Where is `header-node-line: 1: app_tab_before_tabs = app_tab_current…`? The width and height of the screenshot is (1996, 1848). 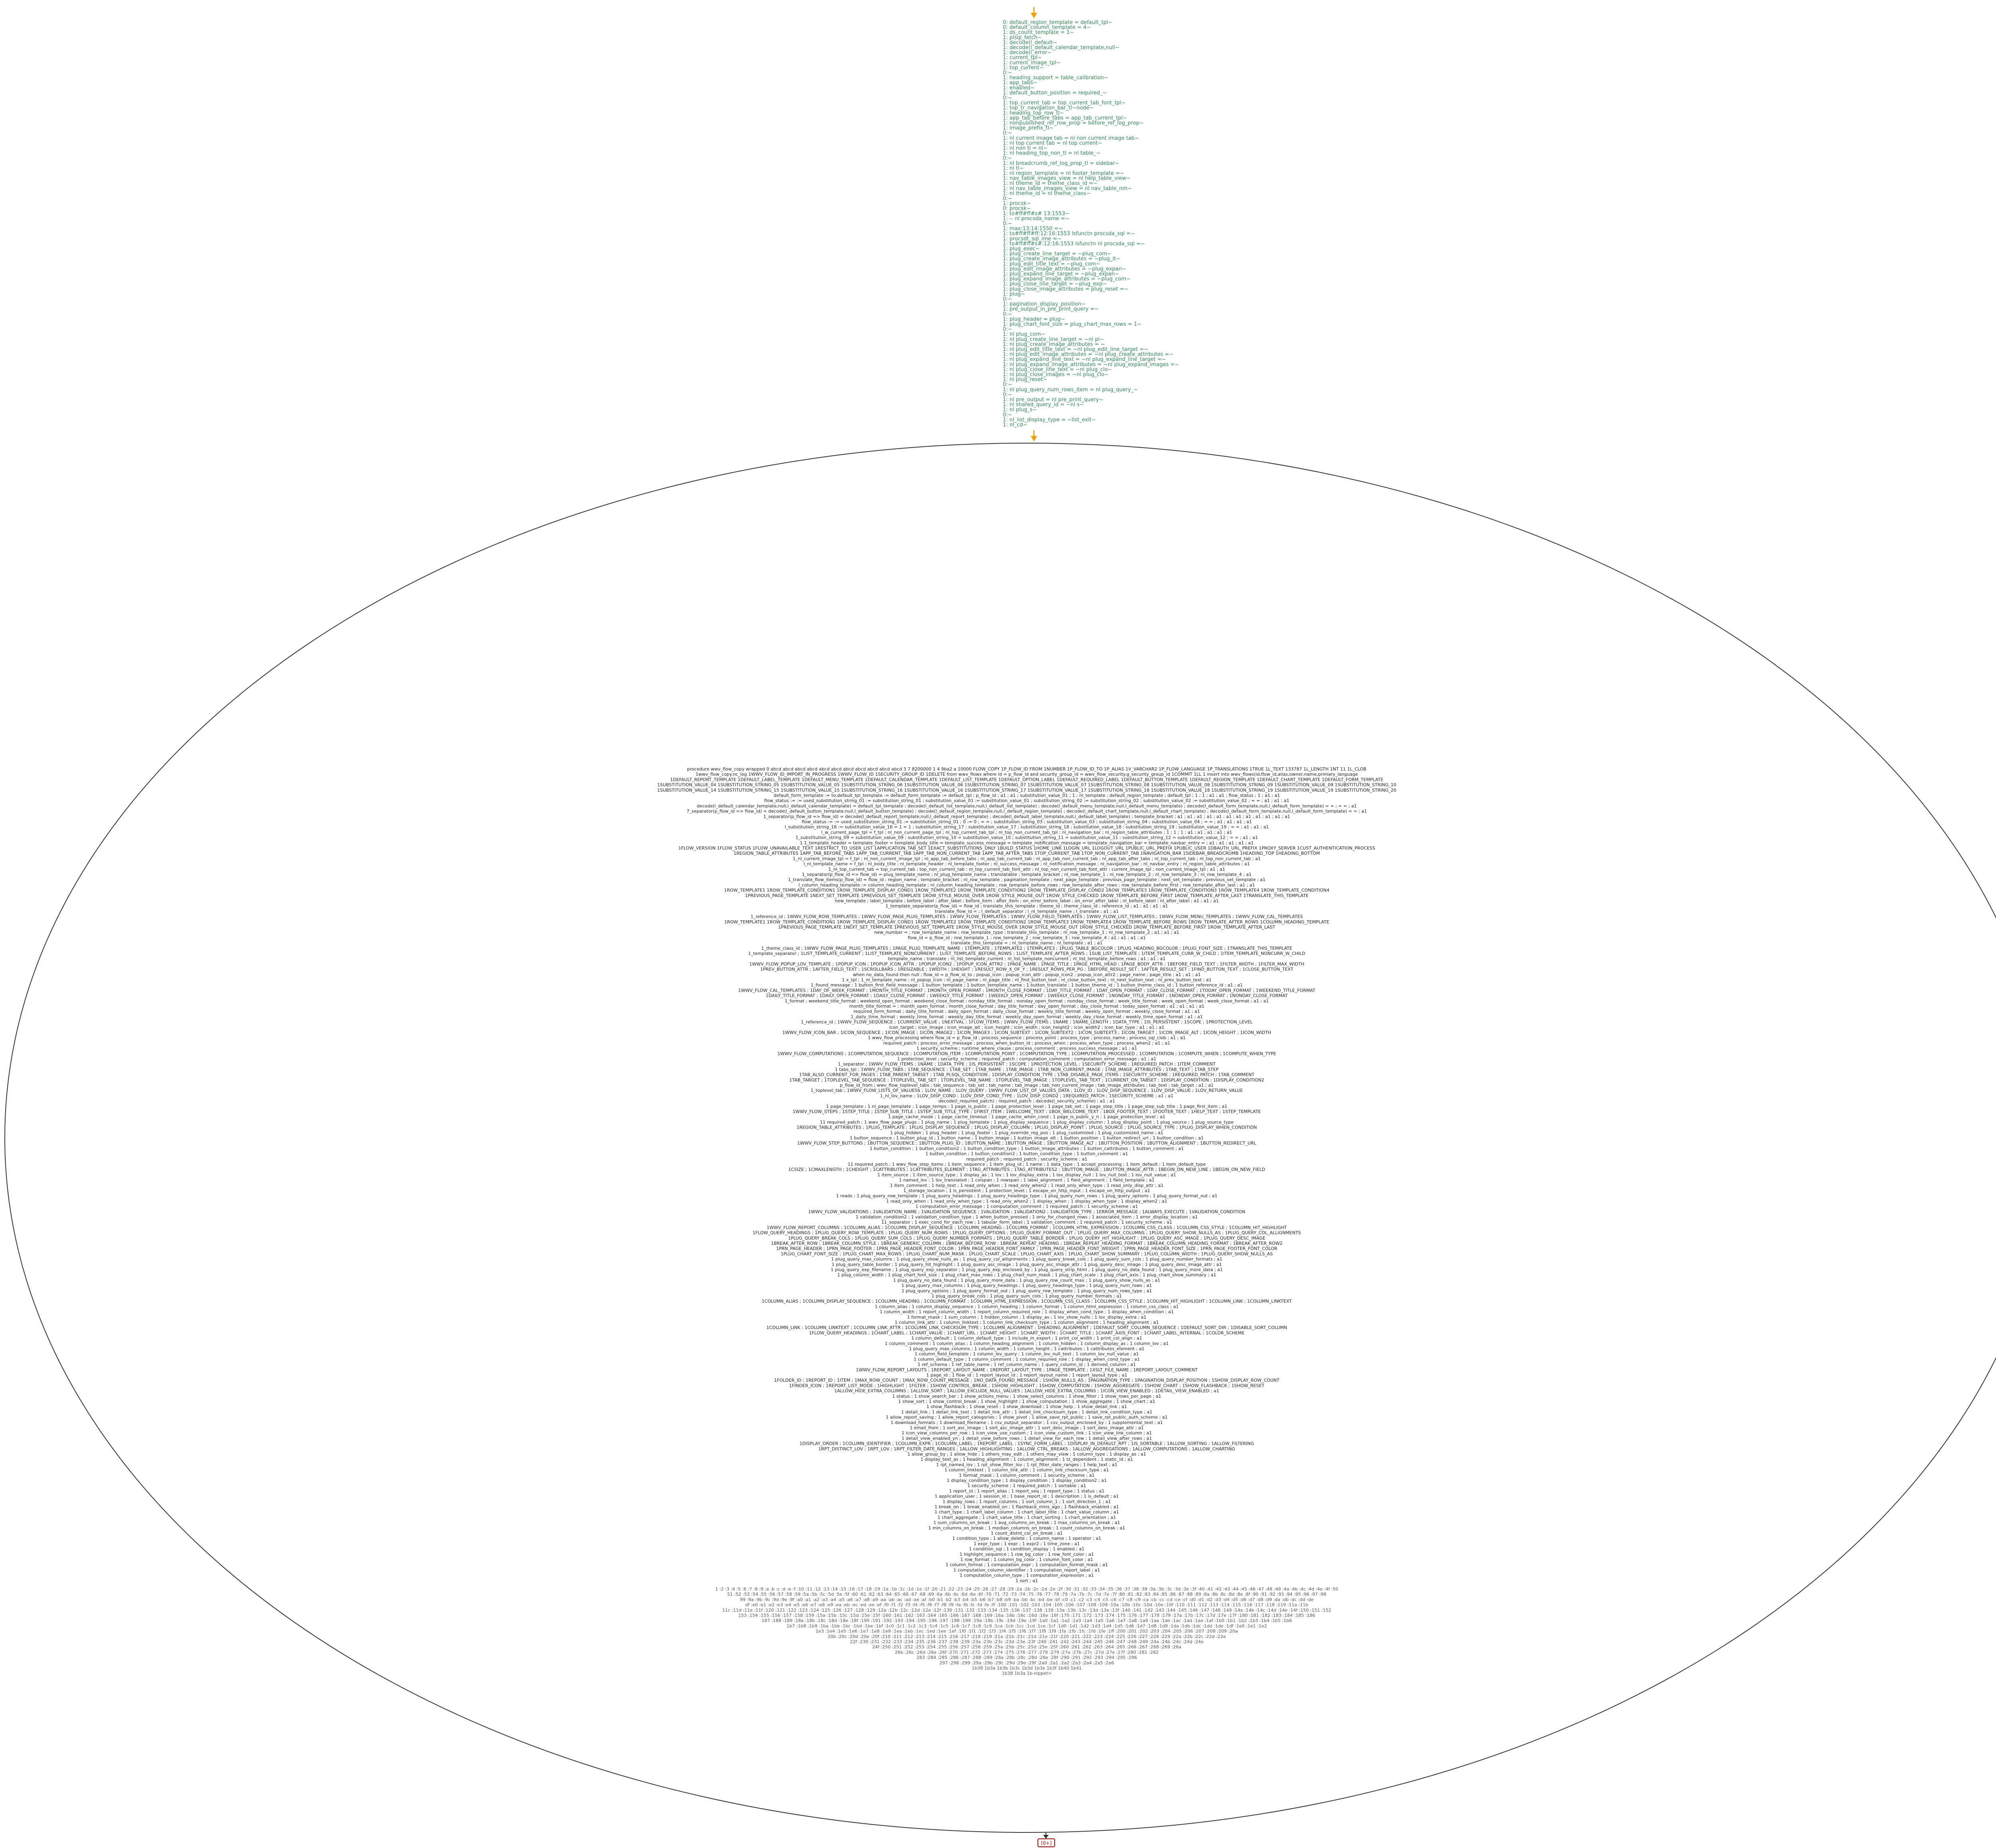 header-node-line: 1: app_tab_before_tabs = app_tab_current… is located at coordinates (1065, 118).